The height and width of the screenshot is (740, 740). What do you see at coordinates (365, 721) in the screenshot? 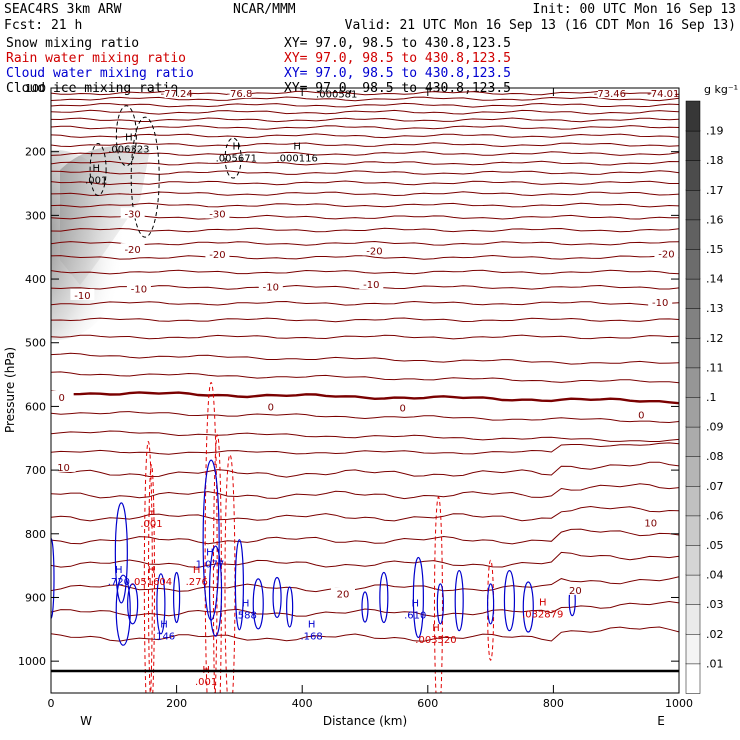
I see `x-axis-label: Distance (km)` at bounding box center [365, 721].